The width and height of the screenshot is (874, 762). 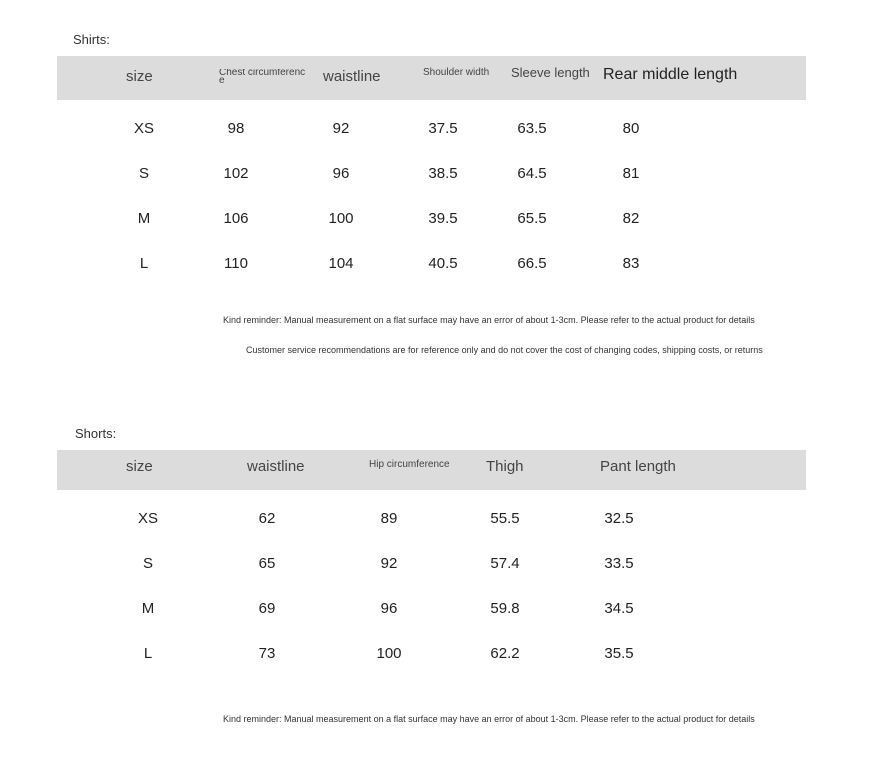 I want to click on shorts-header-thigh: Thigh, so click(x=505, y=466).